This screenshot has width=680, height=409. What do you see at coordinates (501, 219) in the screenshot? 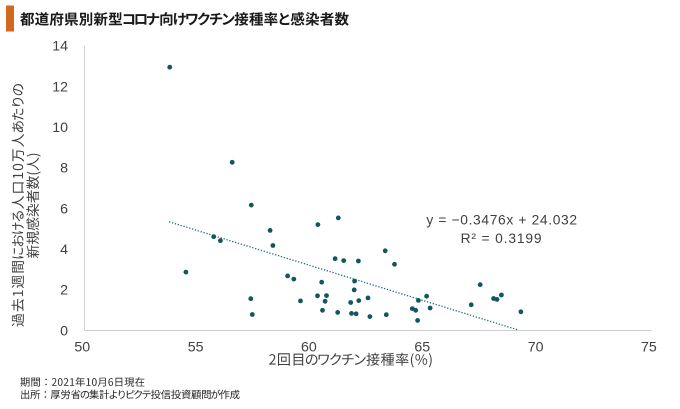
I see `svg-text: y = −0.3476x + 24.032` at bounding box center [501, 219].